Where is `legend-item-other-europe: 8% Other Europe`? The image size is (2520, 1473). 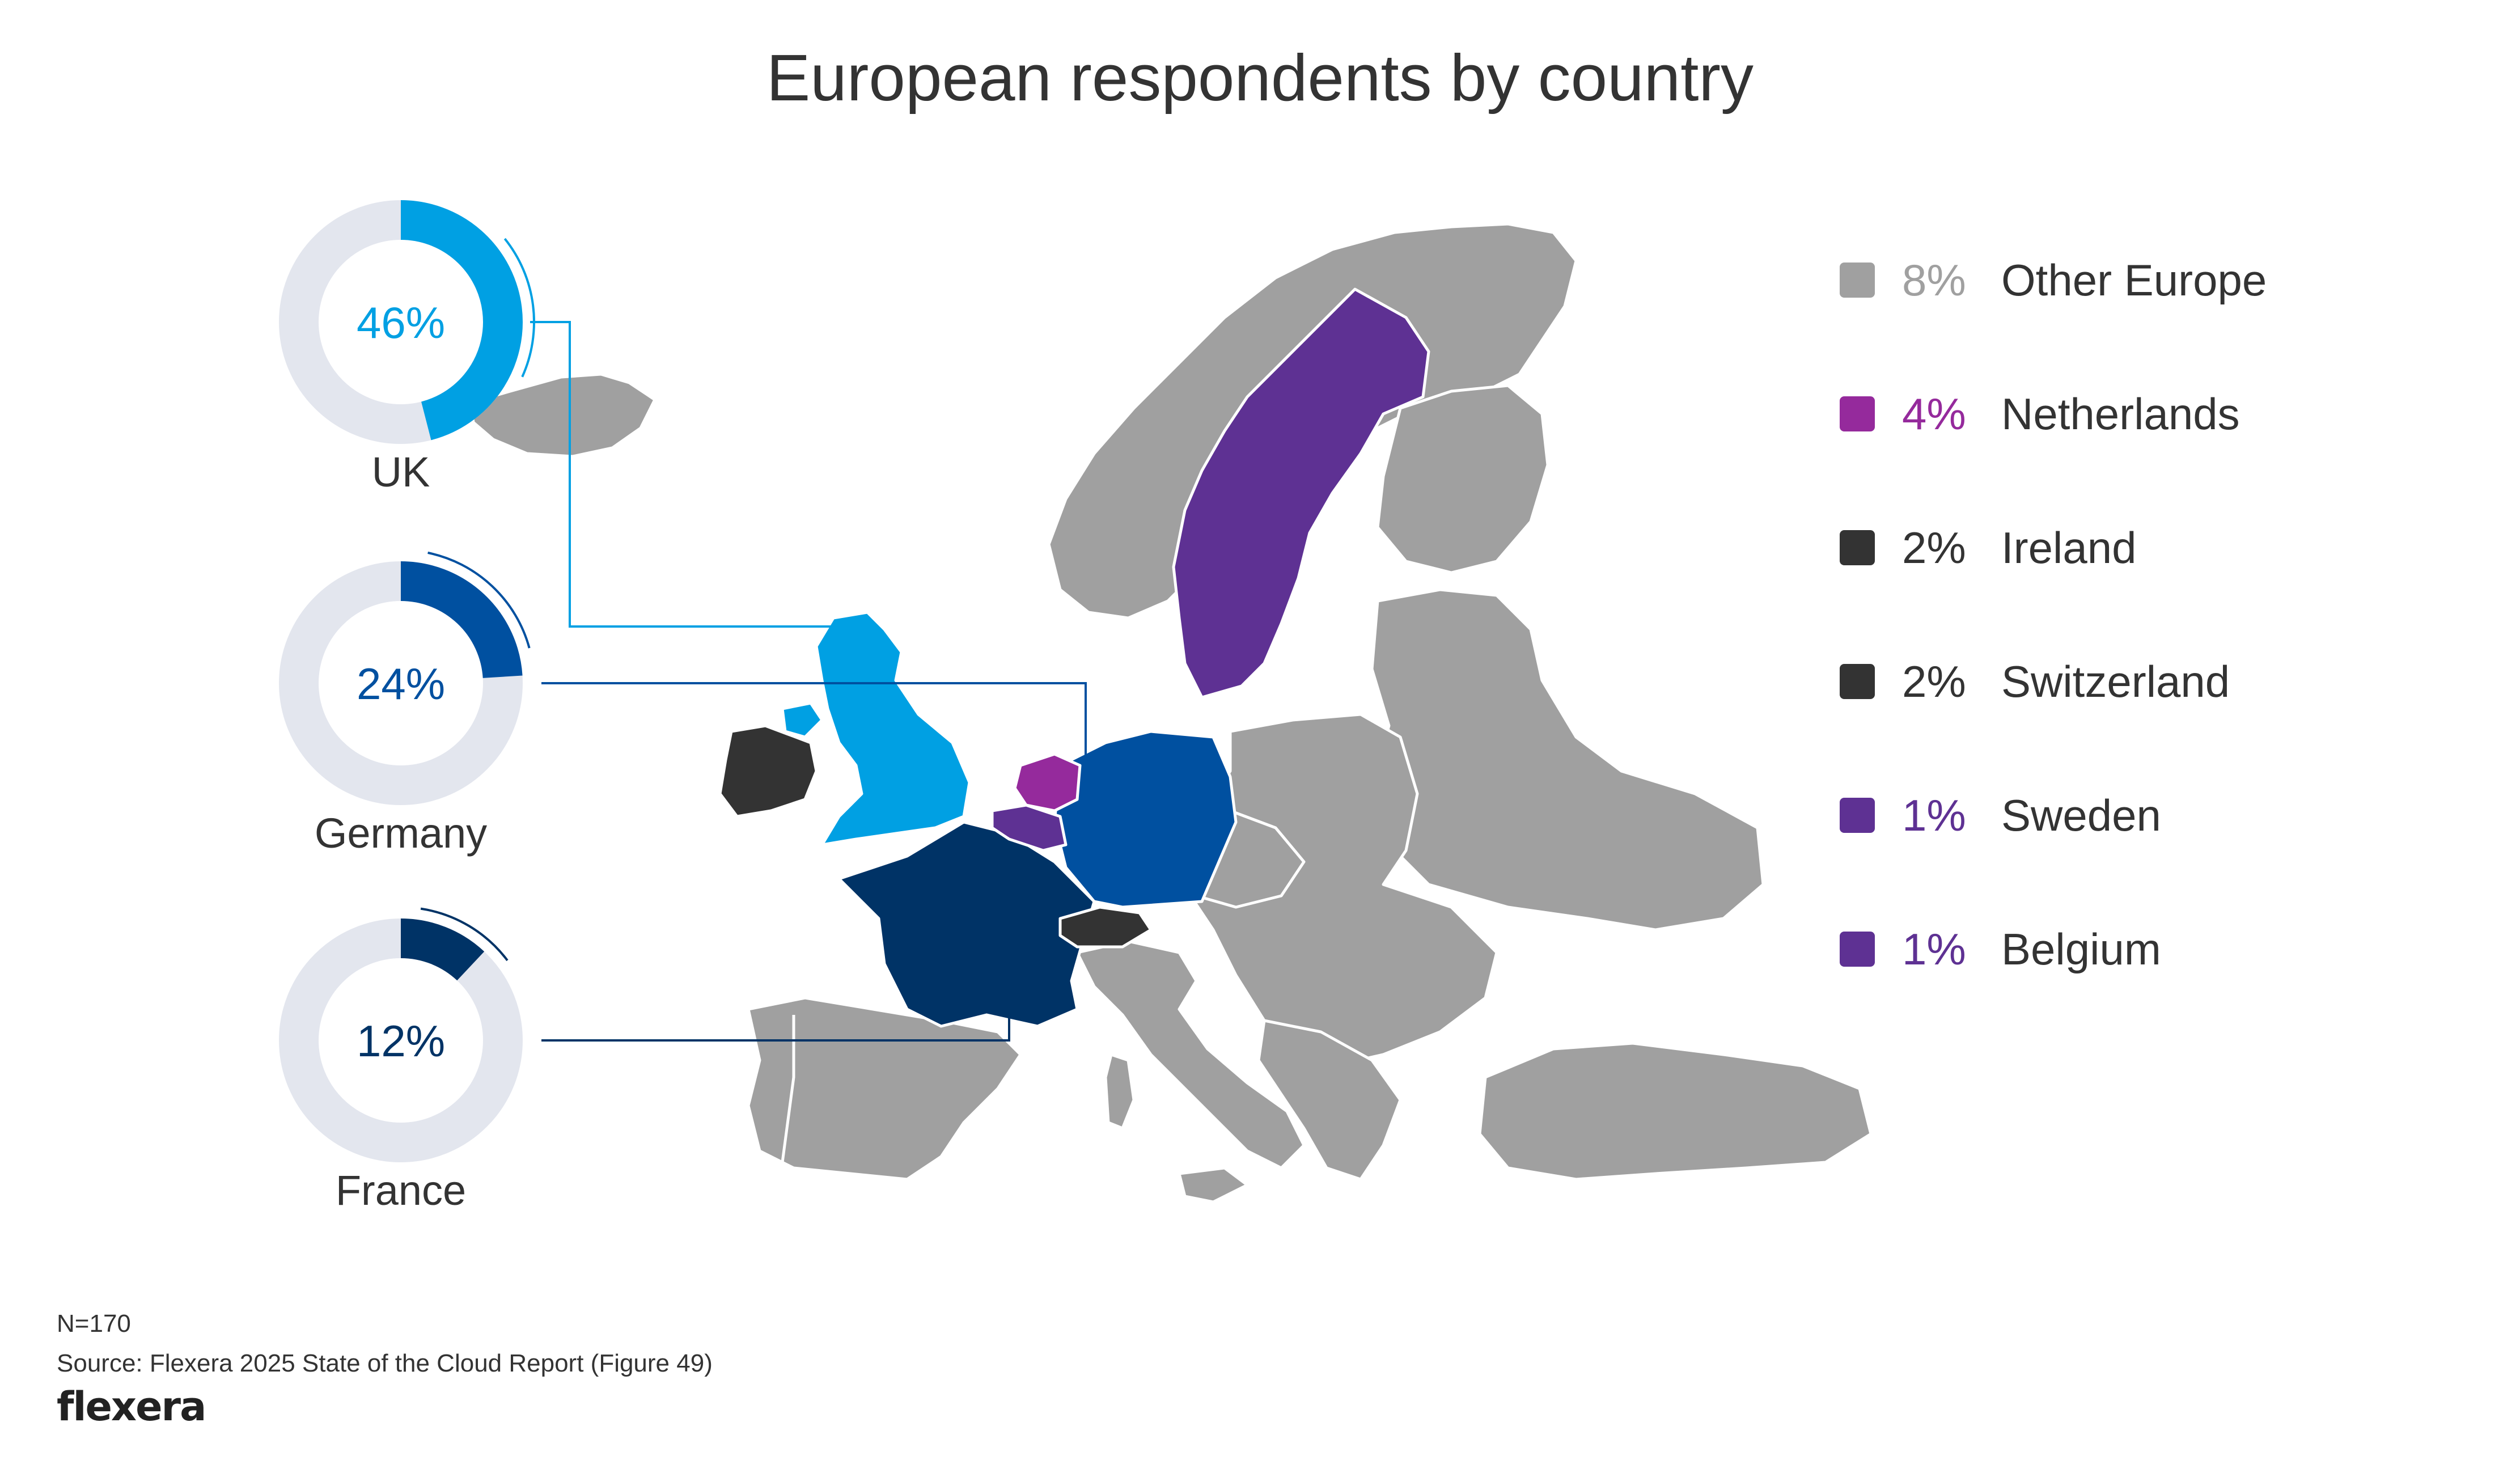 legend-item-other-europe: 8% Other Europe is located at coordinates (2053, 280).